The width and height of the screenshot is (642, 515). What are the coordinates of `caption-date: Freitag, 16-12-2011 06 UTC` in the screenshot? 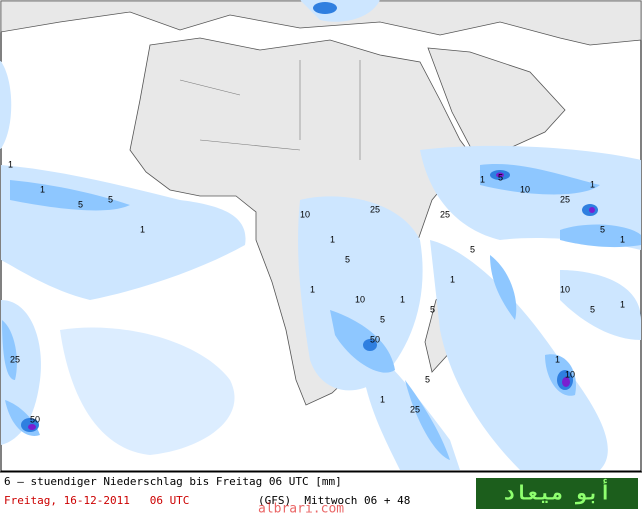 It's located at (96, 500).